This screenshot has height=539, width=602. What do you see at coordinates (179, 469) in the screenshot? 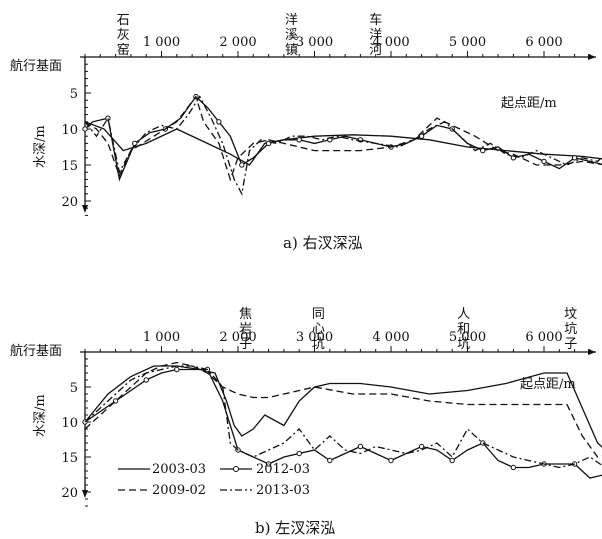
I see `legend-label-0: 2003-03` at bounding box center [179, 469].